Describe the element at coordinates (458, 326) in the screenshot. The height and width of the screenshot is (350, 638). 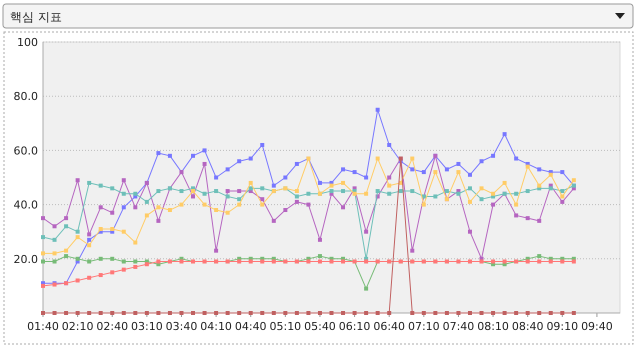
I see `x-tick-label: 07:40` at that location.